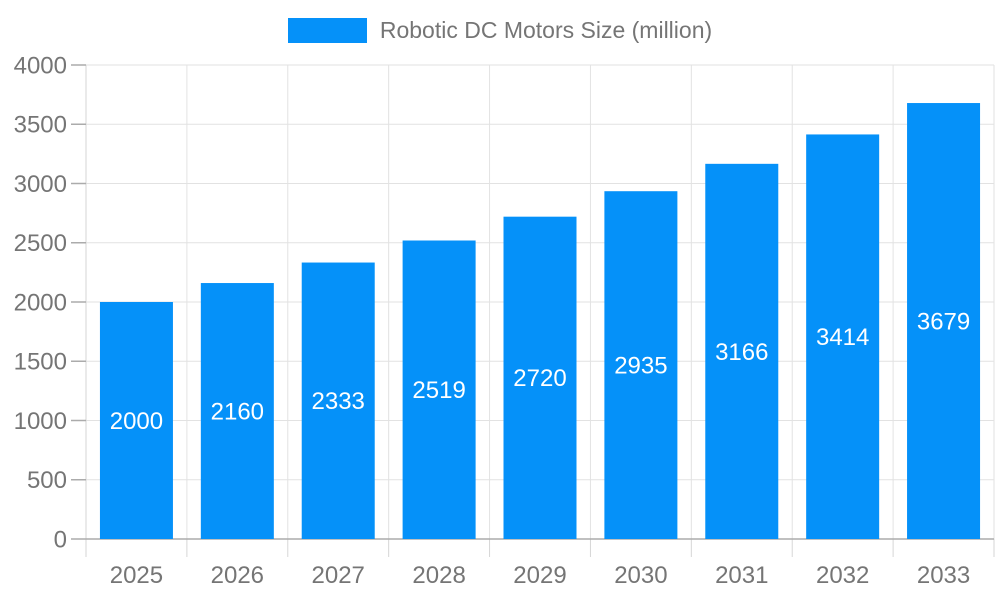 The image size is (1000, 600). What do you see at coordinates (40, 243) in the screenshot?
I see `y-axis-label: 2500` at bounding box center [40, 243].